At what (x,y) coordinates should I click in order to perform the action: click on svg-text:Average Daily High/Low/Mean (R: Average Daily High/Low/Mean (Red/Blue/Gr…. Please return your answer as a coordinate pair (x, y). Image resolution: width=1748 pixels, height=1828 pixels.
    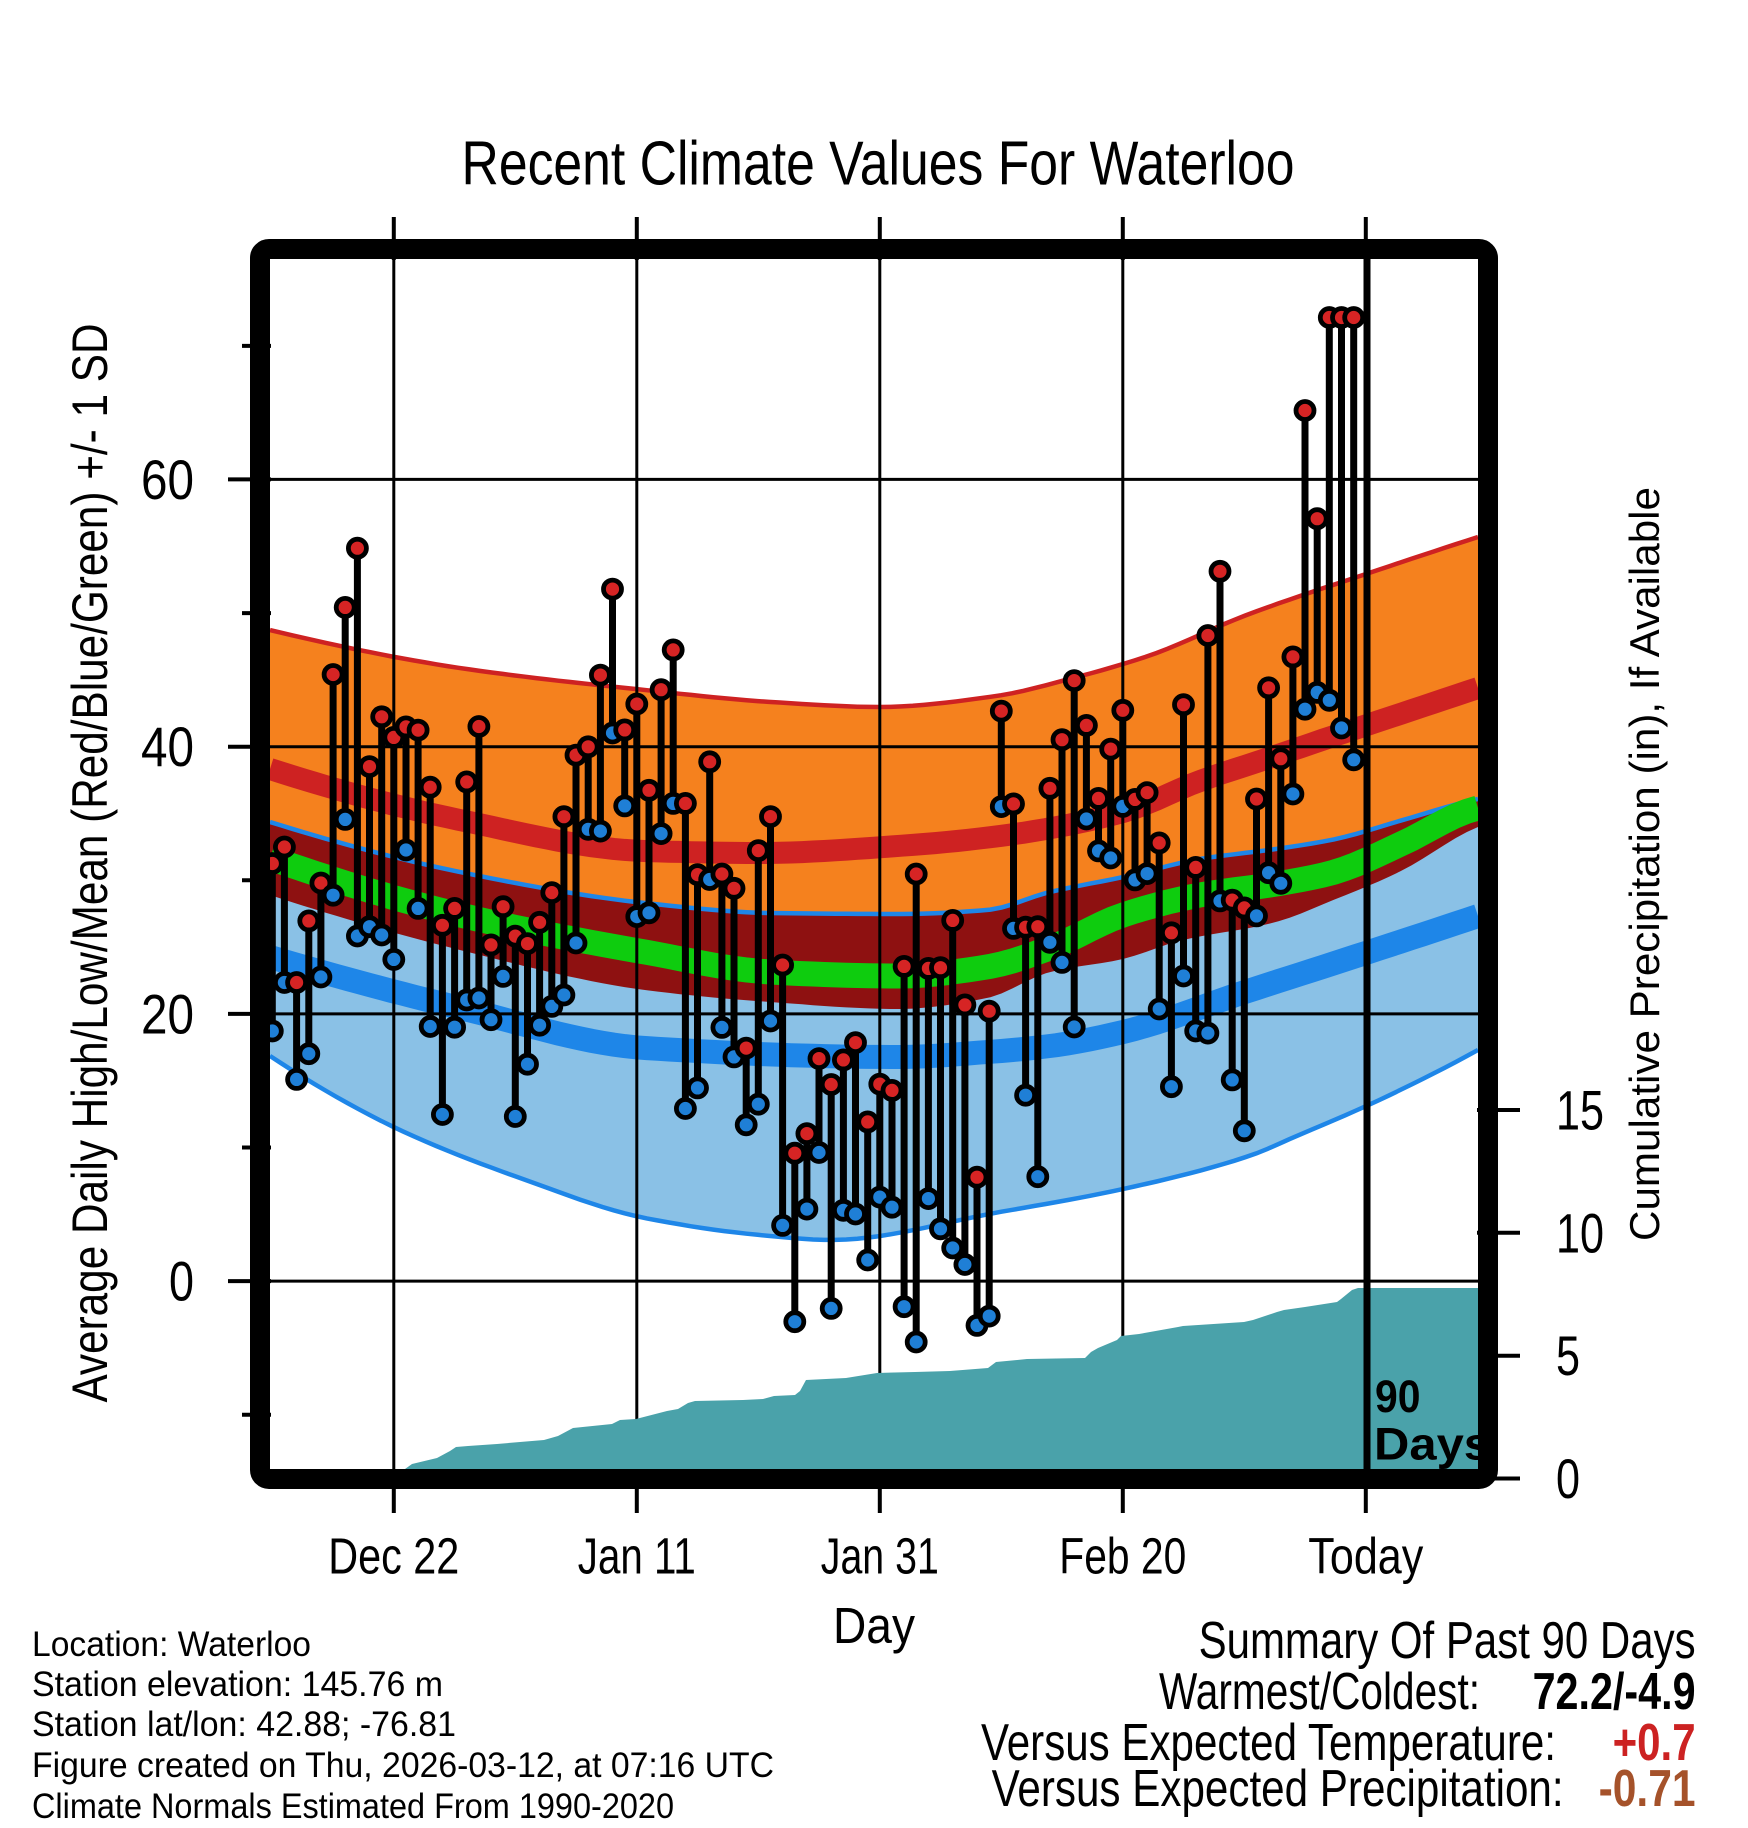
    Looking at the image, I should click on (90, 863).